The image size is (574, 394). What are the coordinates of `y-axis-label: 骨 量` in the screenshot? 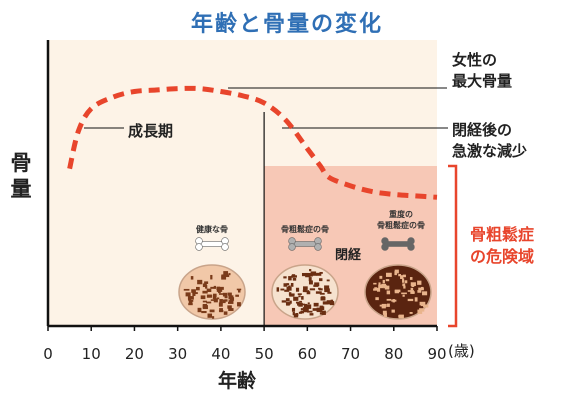 It's located at (21, 176).